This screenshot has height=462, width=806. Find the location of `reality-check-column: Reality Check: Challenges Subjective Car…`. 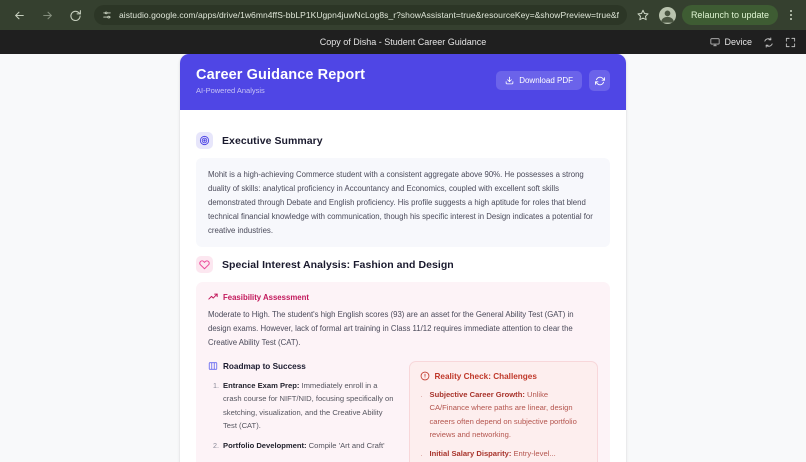

reality-check-column: Reality Check: Challenges Subjective Car… is located at coordinates (503, 411).